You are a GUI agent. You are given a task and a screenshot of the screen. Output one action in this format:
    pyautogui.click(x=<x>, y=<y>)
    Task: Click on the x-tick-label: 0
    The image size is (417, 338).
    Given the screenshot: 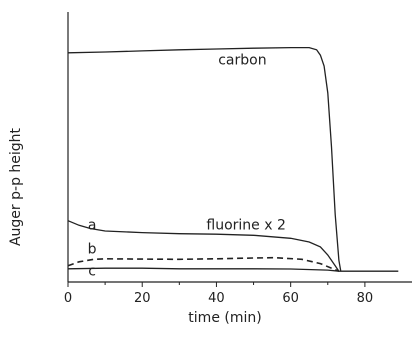 What is the action you would take?
    pyautogui.click(x=68, y=298)
    